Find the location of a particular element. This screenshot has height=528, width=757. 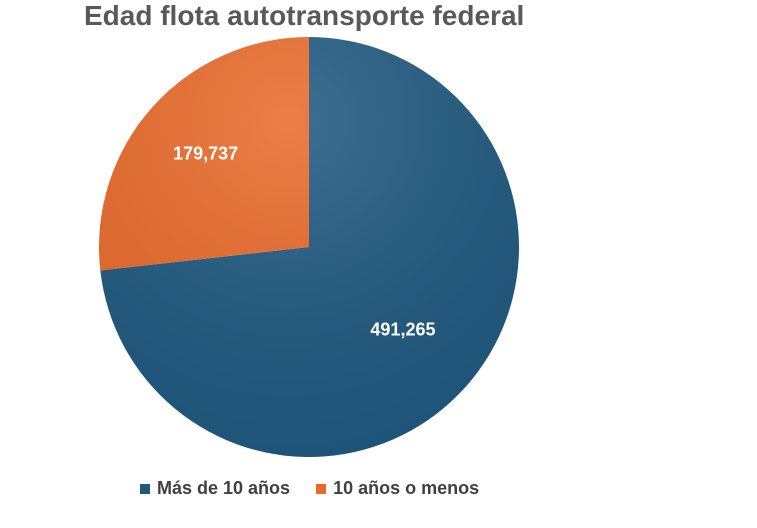

data-label-mas-de-10: 491,265 is located at coordinates (402, 330).